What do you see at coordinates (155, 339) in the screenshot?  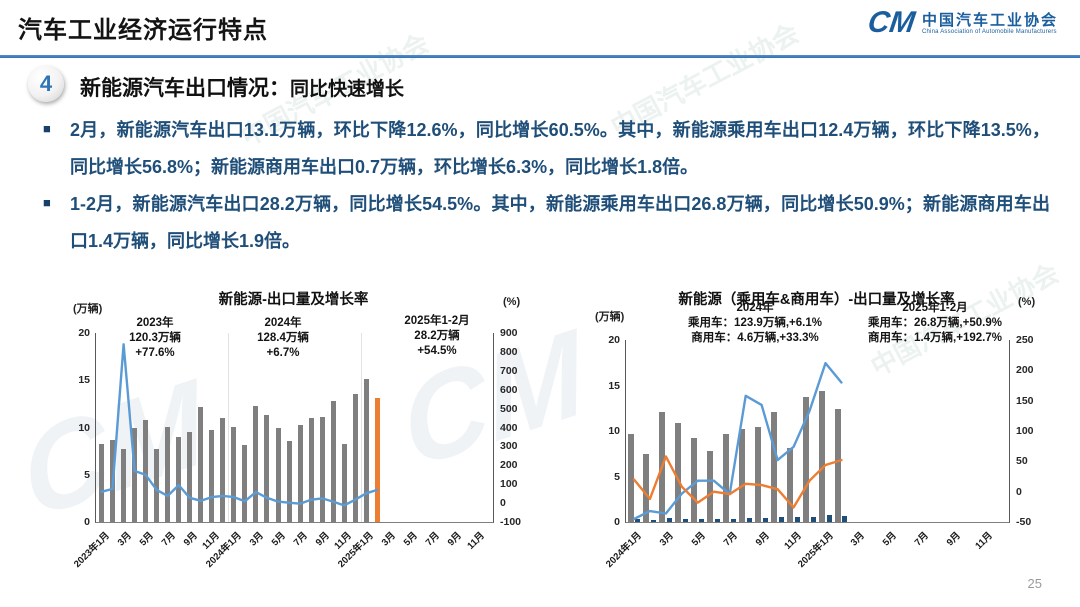 I see `annotation-2023: 2023年 120.3万辆 +77.6%` at bounding box center [155, 339].